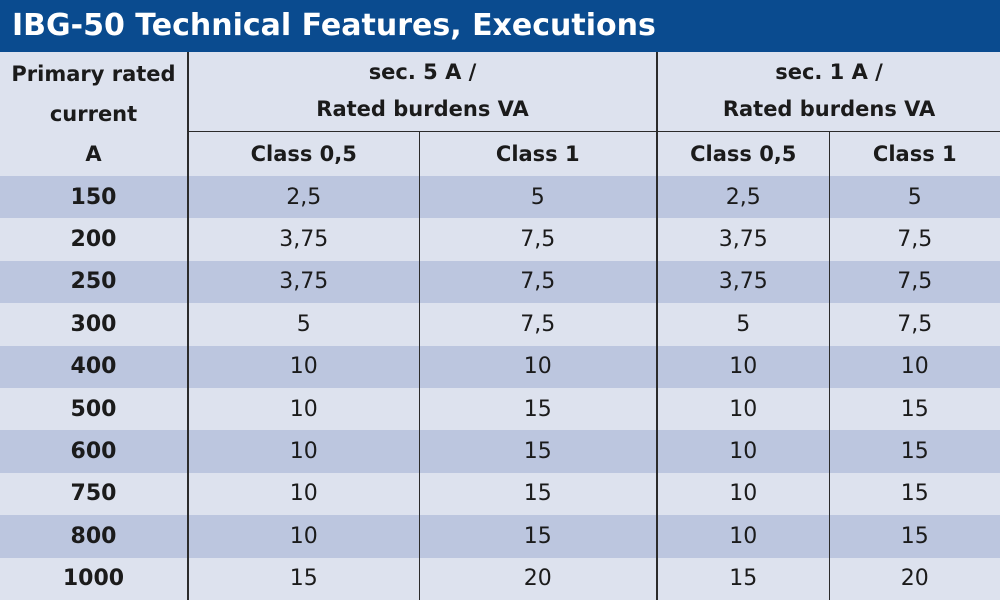  Describe the element at coordinates (914, 197) in the screenshot. I see `cell-sec1-class1: 5` at that location.